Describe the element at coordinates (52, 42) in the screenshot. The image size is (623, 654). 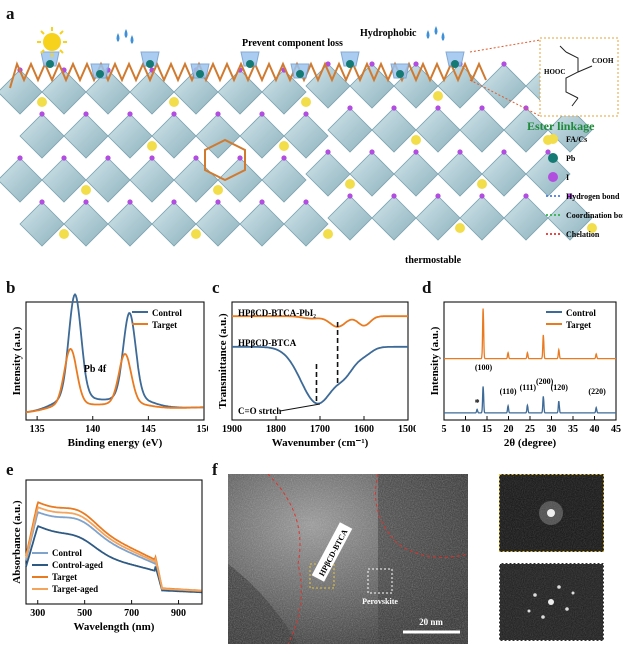
I see `sun-icon` at that location.